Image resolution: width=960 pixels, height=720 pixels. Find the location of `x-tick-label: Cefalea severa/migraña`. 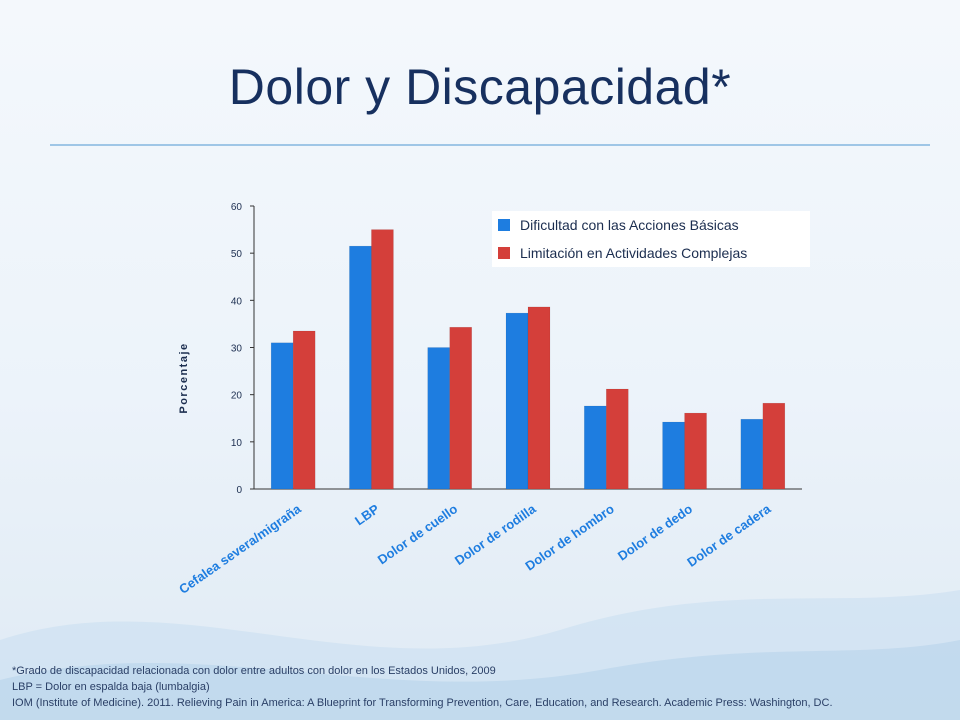

x-tick-label: Cefalea severa/migraña is located at coordinates (240, 549).